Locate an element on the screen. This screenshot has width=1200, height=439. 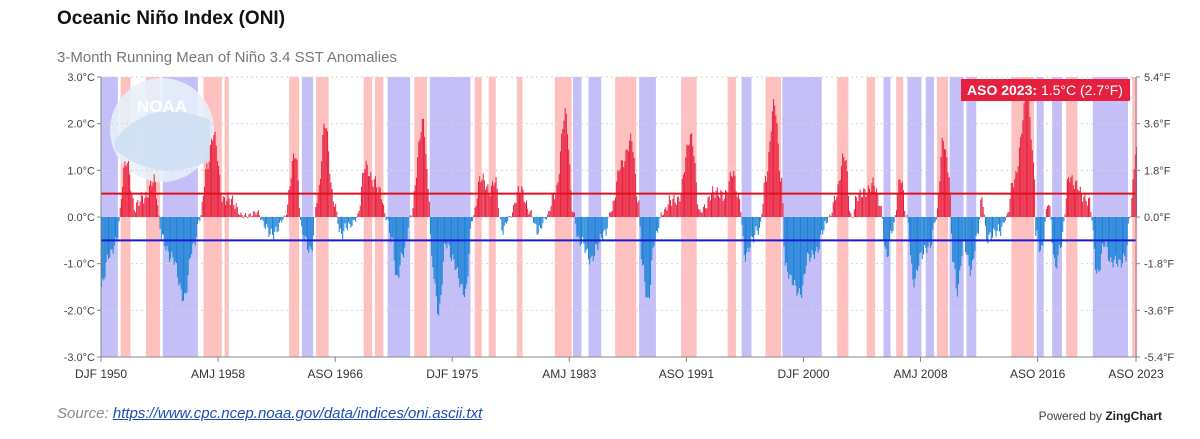
y-tick-label-left: 3.0°C is located at coordinates (81, 78).